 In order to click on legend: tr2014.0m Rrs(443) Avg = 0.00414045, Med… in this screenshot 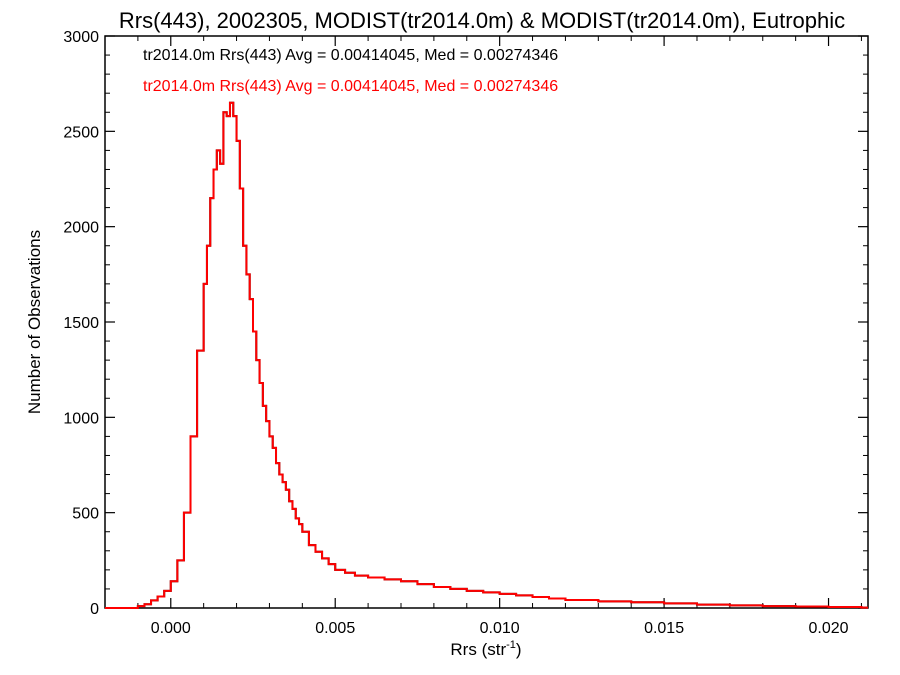, I will do `click(350, 71)`.